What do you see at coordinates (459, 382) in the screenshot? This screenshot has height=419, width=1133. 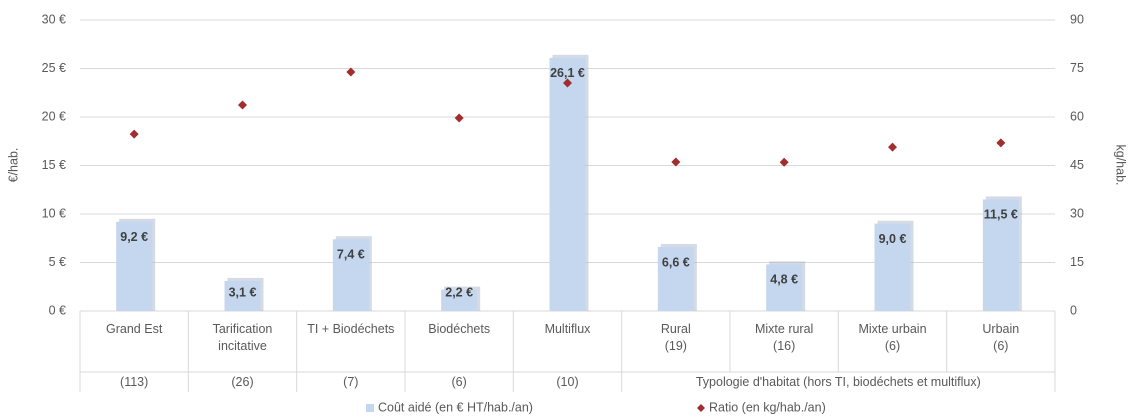 I see `category-count: (6)` at bounding box center [459, 382].